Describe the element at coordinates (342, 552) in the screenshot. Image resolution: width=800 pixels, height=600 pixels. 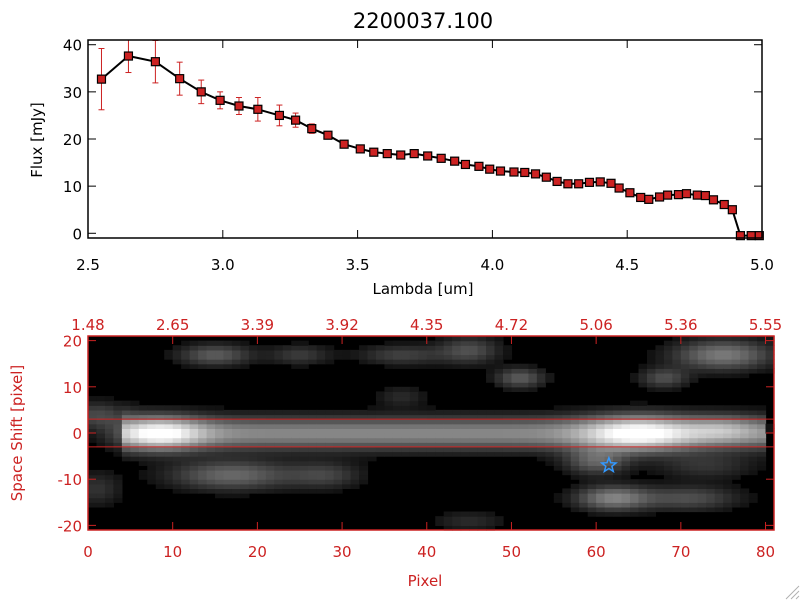
I see `x-tick-label: 30` at that location.